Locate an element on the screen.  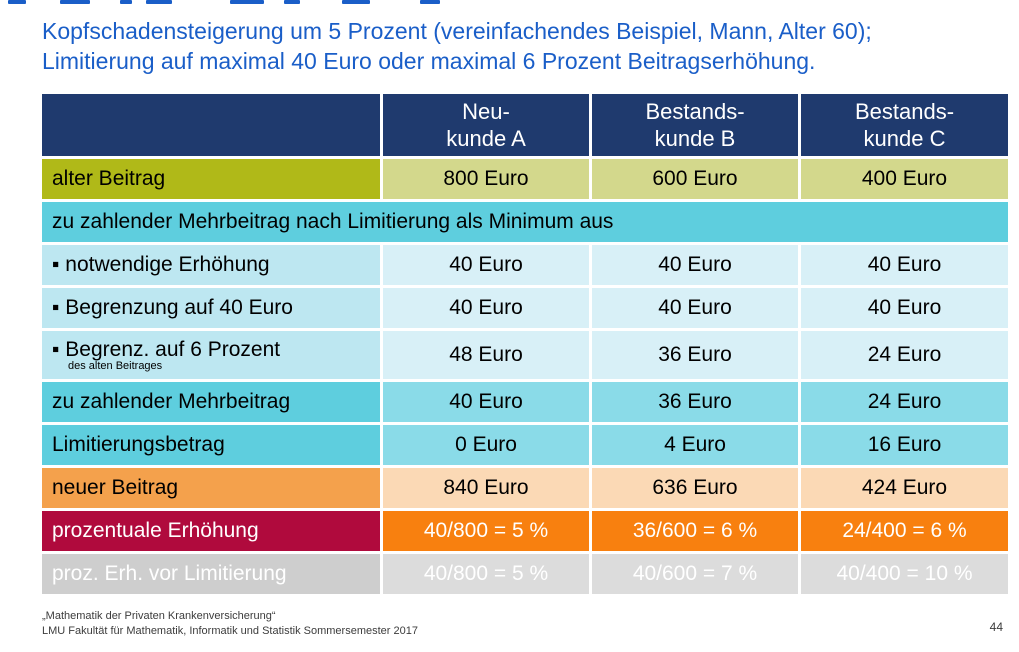
row-label-proz-erhoehung-vor-limitierung: proz. Erh. vor Limitierung is located at coordinates (211, 574).